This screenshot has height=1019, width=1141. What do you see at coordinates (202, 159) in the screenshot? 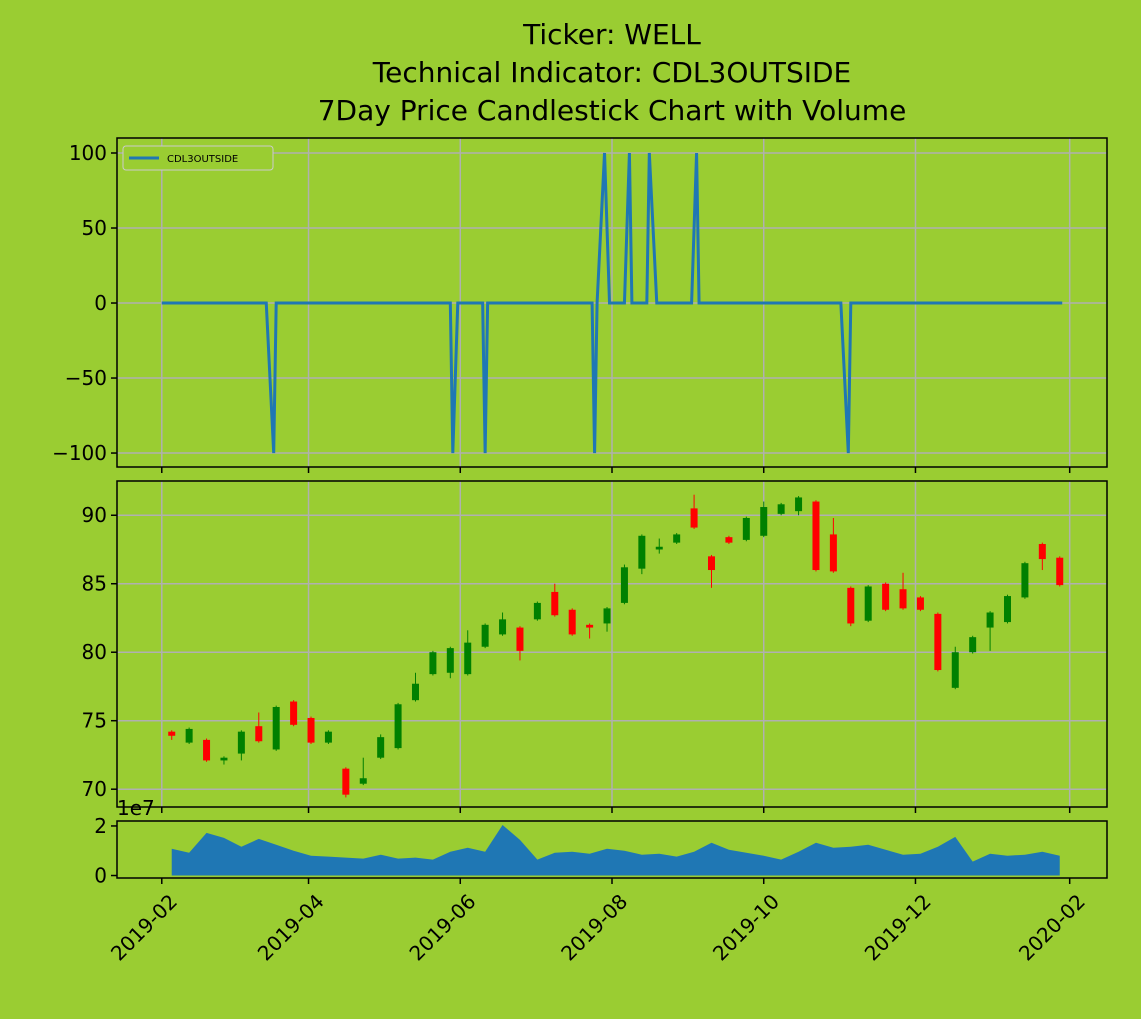
I see `legend-label: CDL3OUTSIDE` at bounding box center [202, 159].